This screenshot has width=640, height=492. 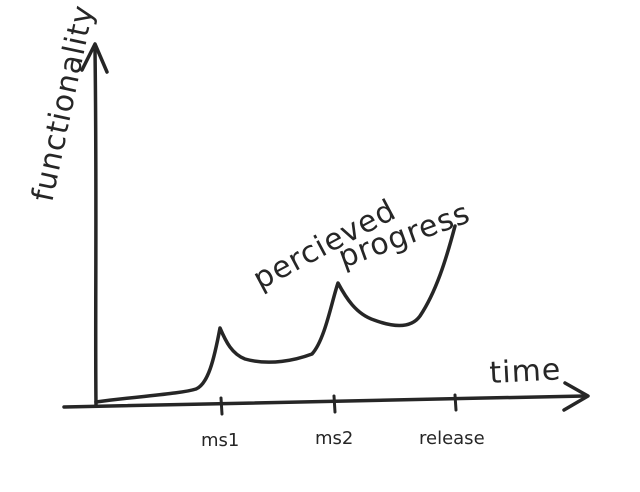 I want to click on milestone-label-ms2: ms2, so click(x=334, y=438).